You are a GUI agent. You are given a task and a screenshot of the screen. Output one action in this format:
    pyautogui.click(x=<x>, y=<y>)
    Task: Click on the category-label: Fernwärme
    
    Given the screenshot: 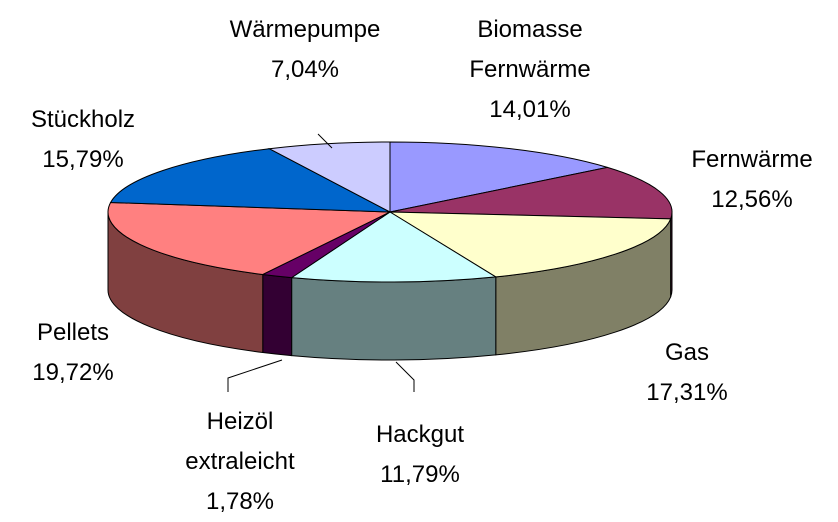 What is the action you would take?
    pyautogui.click(x=752, y=159)
    